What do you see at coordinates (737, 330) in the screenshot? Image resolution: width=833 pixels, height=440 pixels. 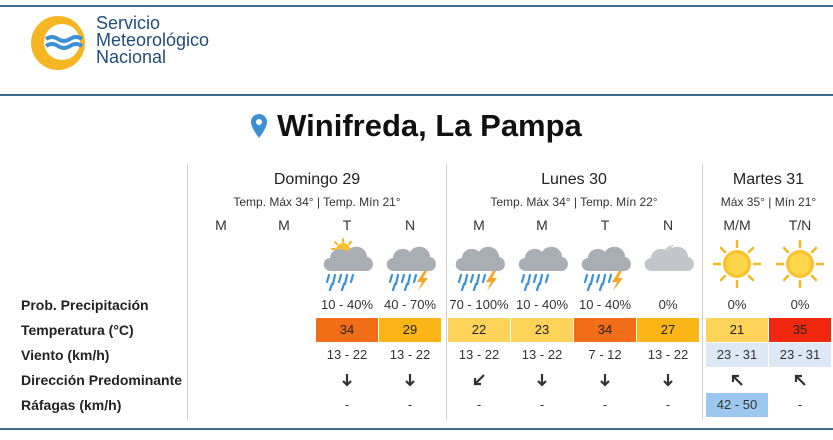 I see `temperature-cell: 21` at bounding box center [737, 330].